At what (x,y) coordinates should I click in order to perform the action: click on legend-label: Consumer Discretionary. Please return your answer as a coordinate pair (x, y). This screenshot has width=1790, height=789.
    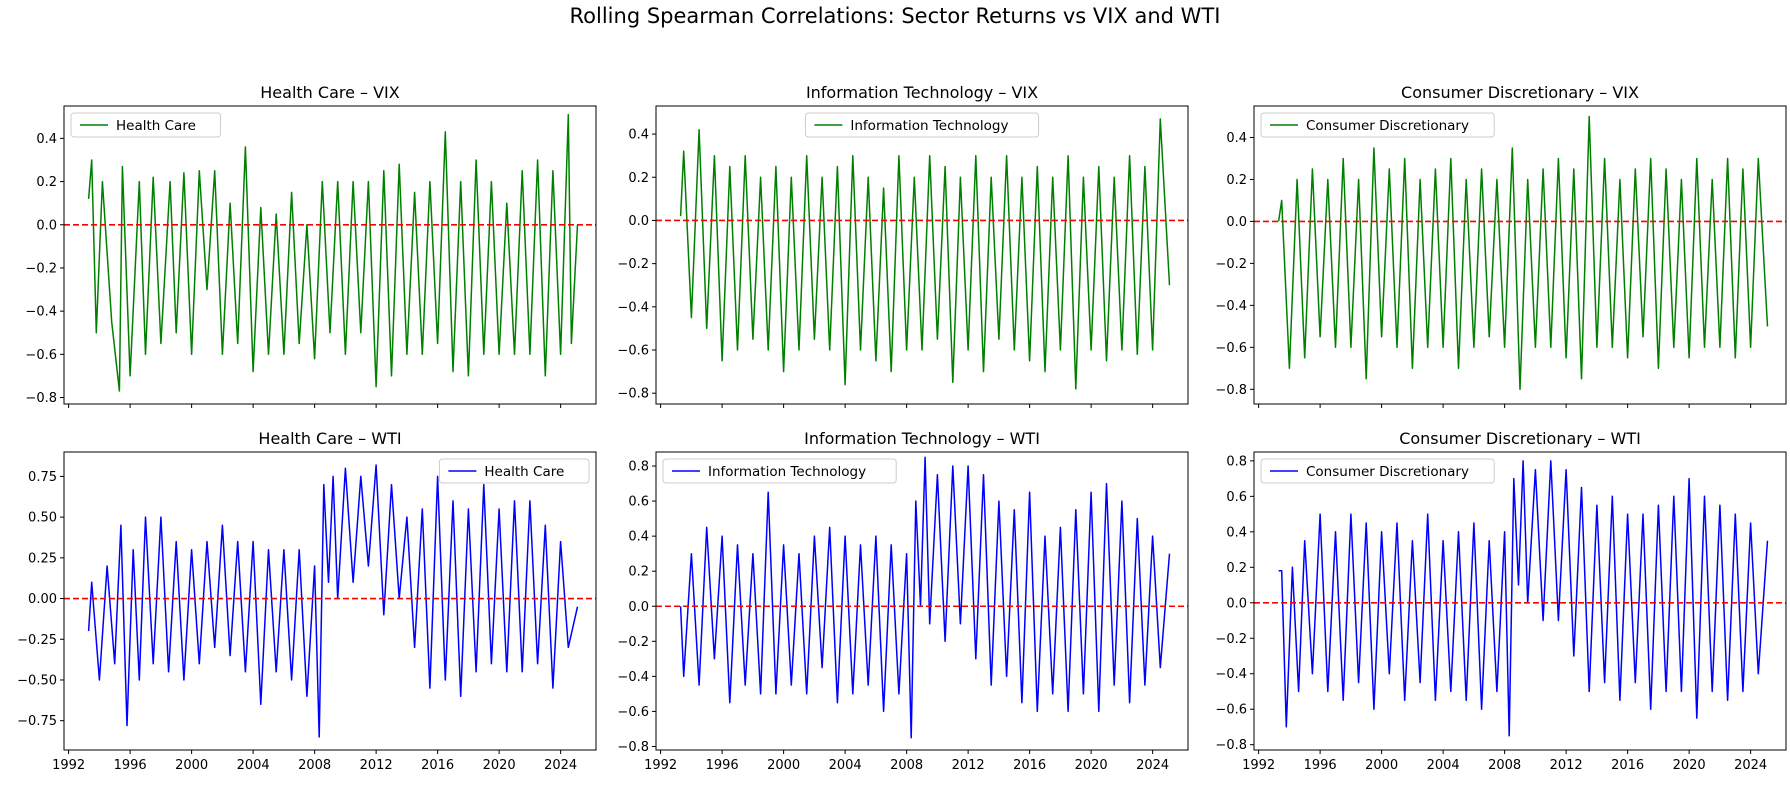
    Looking at the image, I should click on (1387, 126).